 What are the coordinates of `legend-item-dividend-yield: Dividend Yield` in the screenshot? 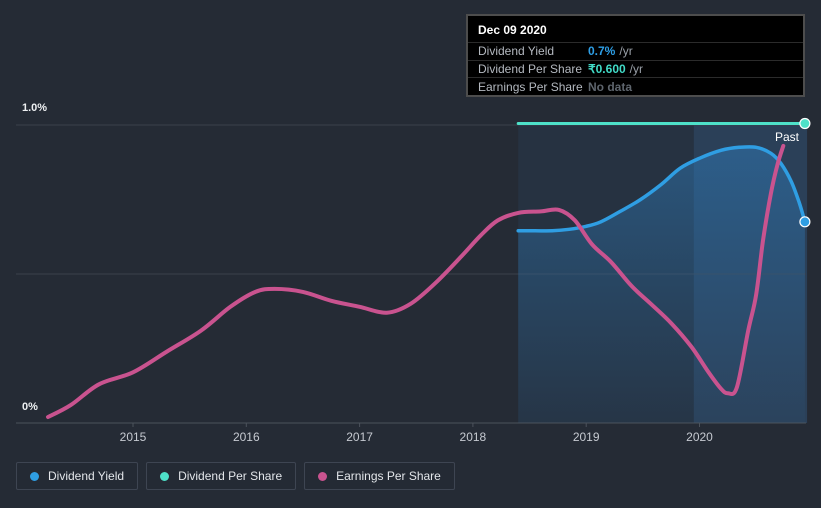 It's located at (77, 476).